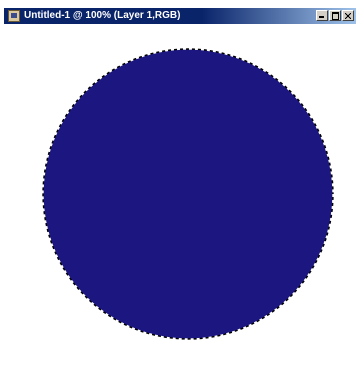 Image resolution: width=356 pixels, height=376 pixels. Describe the element at coordinates (348, 15) in the screenshot. I see `close-icon` at that location.